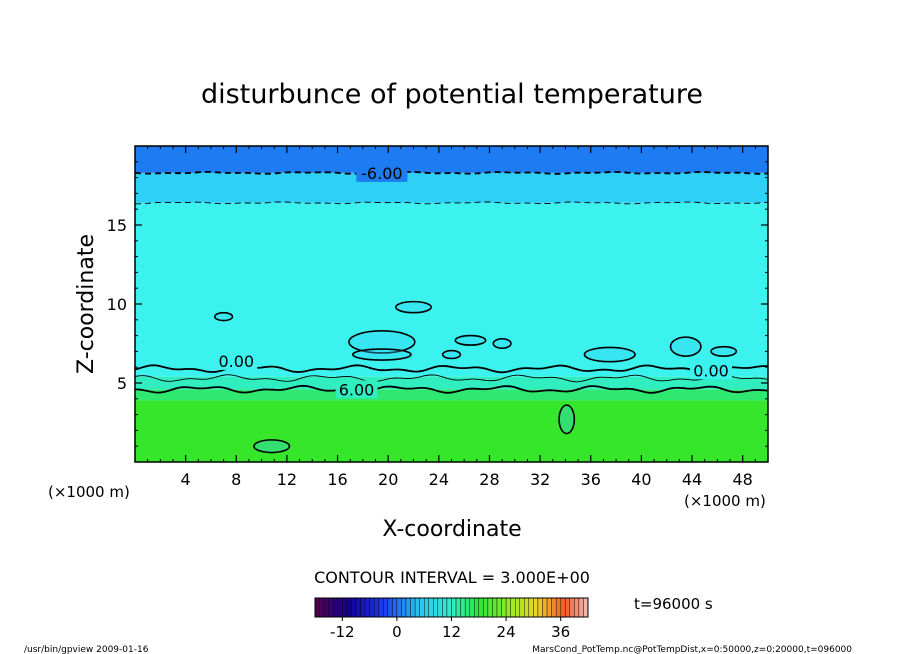 The height and width of the screenshot is (654, 904). What do you see at coordinates (641, 479) in the screenshot?
I see `x-tick-label: 40` at bounding box center [641, 479].